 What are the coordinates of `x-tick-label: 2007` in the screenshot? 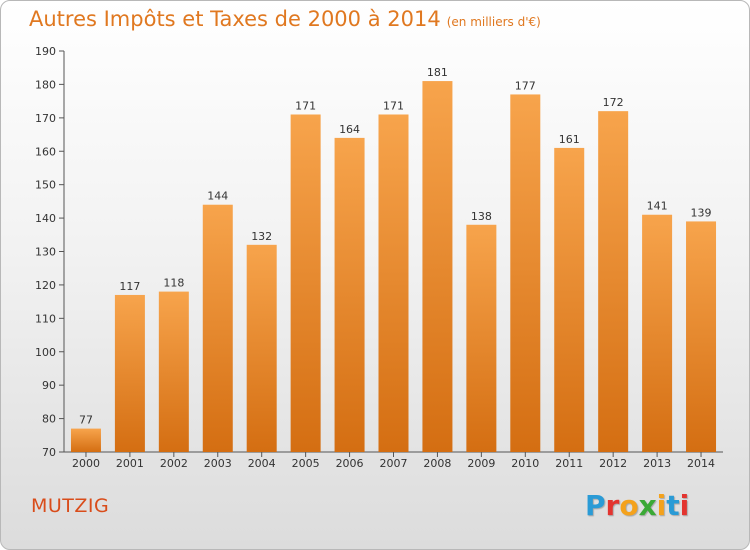 It's located at (394, 463).